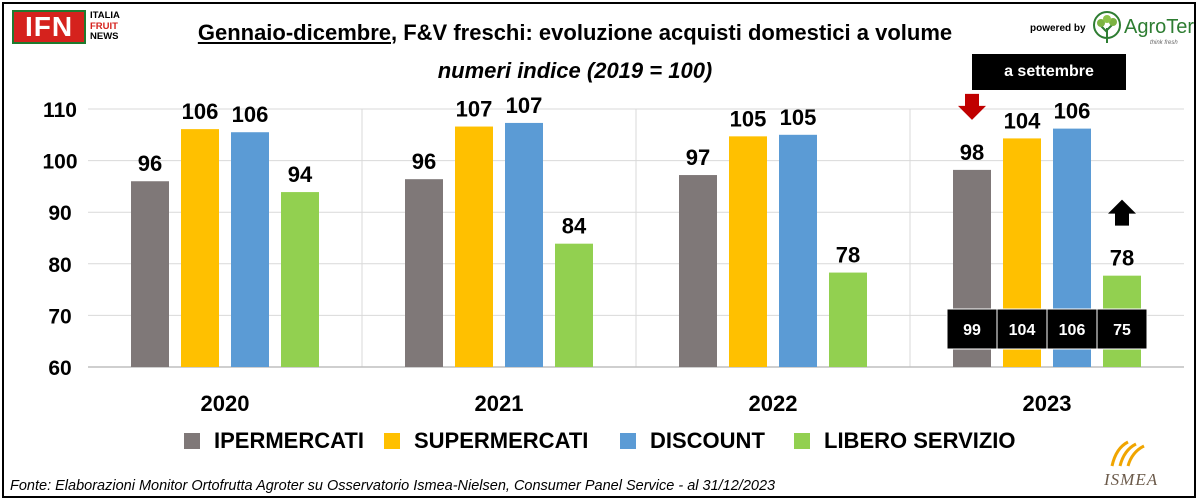 The image size is (1200, 502). Describe the element at coordinates (289, 440) in the screenshot. I see `legend-label-ipermercati: IPERMERCATI` at that location.